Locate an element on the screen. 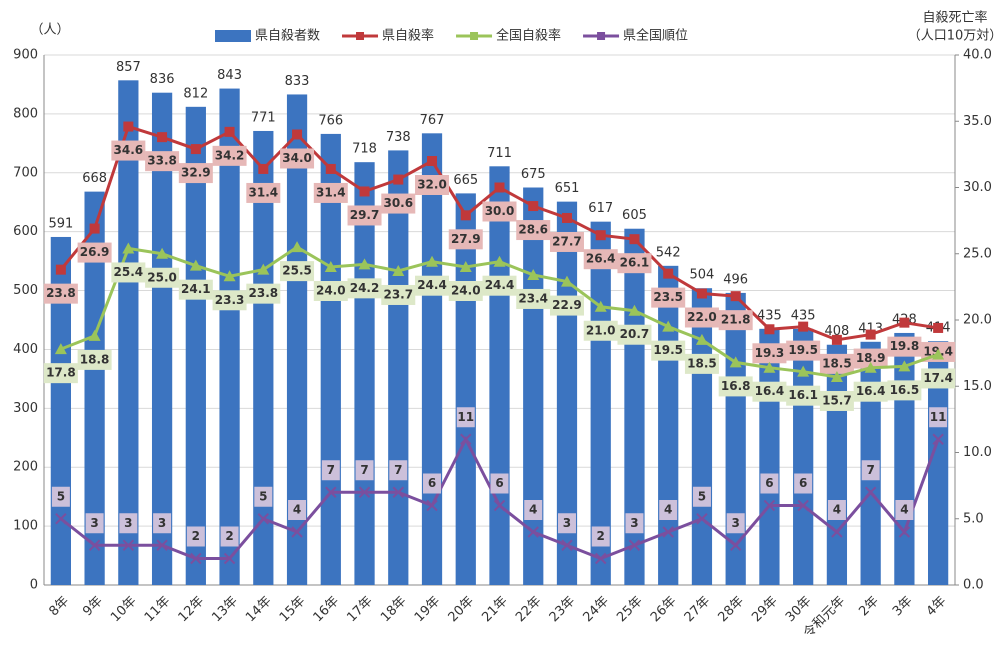 Image resolution: width=1007 pixels, height=659 pixels. data-label: 15.7 is located at coordinates (837, 400).